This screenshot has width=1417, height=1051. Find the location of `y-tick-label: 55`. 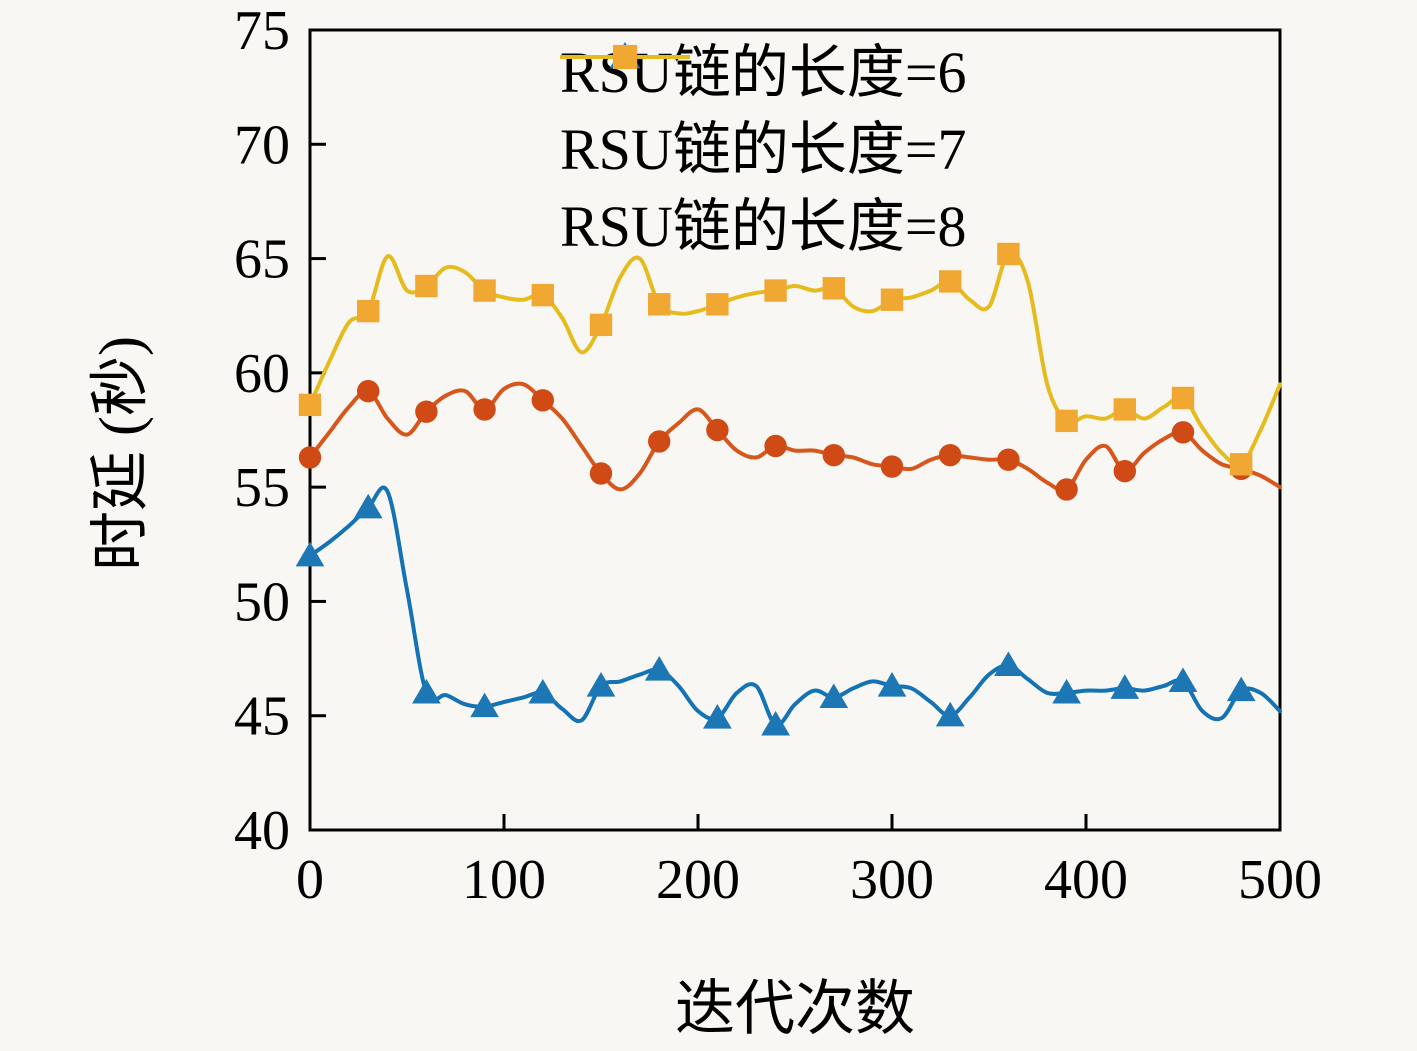

y-tick-label: 55 is located at coordinates (262, 488).